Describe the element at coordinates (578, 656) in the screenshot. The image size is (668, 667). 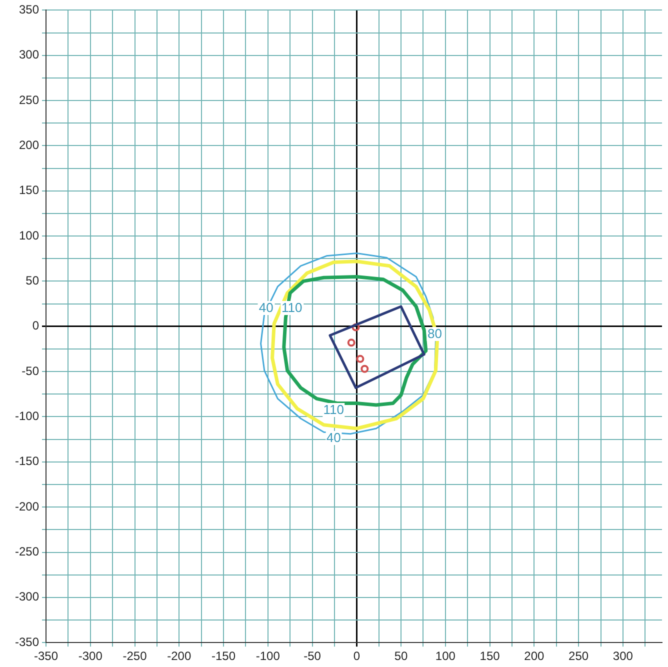
I see `x-tick-label: 250` at that location.